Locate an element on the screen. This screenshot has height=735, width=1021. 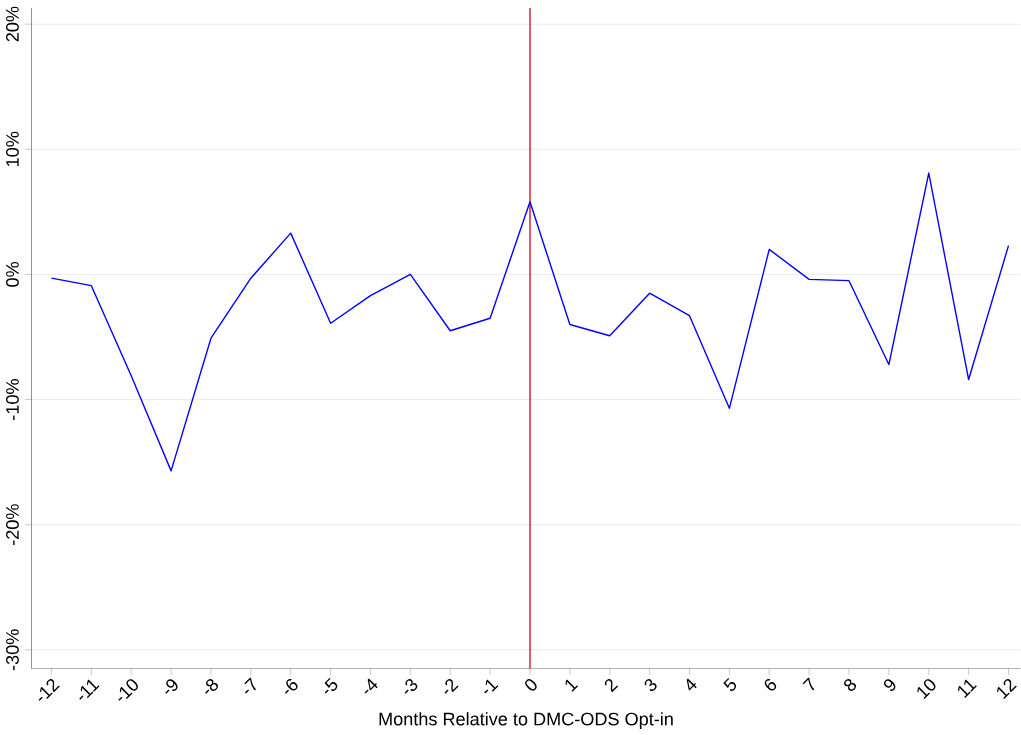
x-axis-title: Months Relative to DMC-ODS Opt-in is located at coordinates (526, 720).